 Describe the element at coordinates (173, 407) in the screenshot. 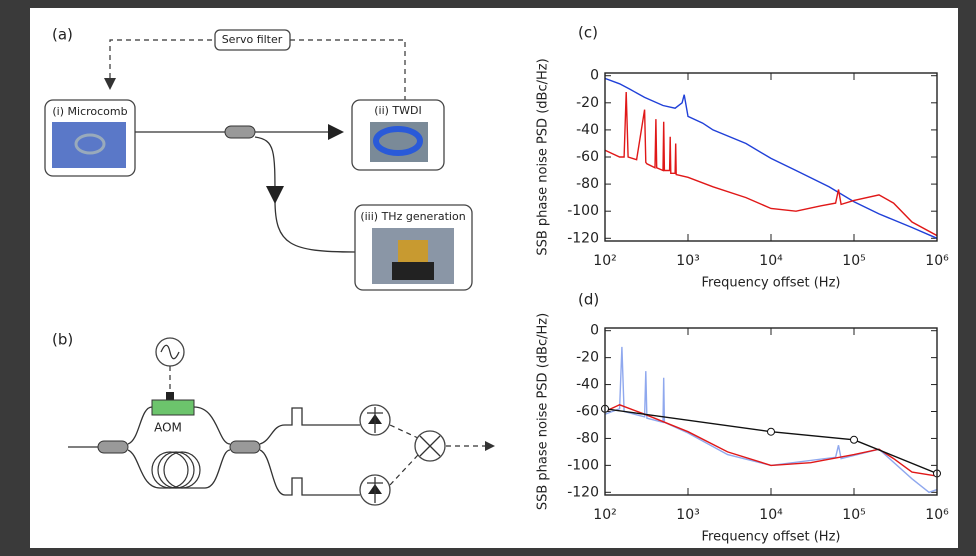

I see `aom-box` at that location.